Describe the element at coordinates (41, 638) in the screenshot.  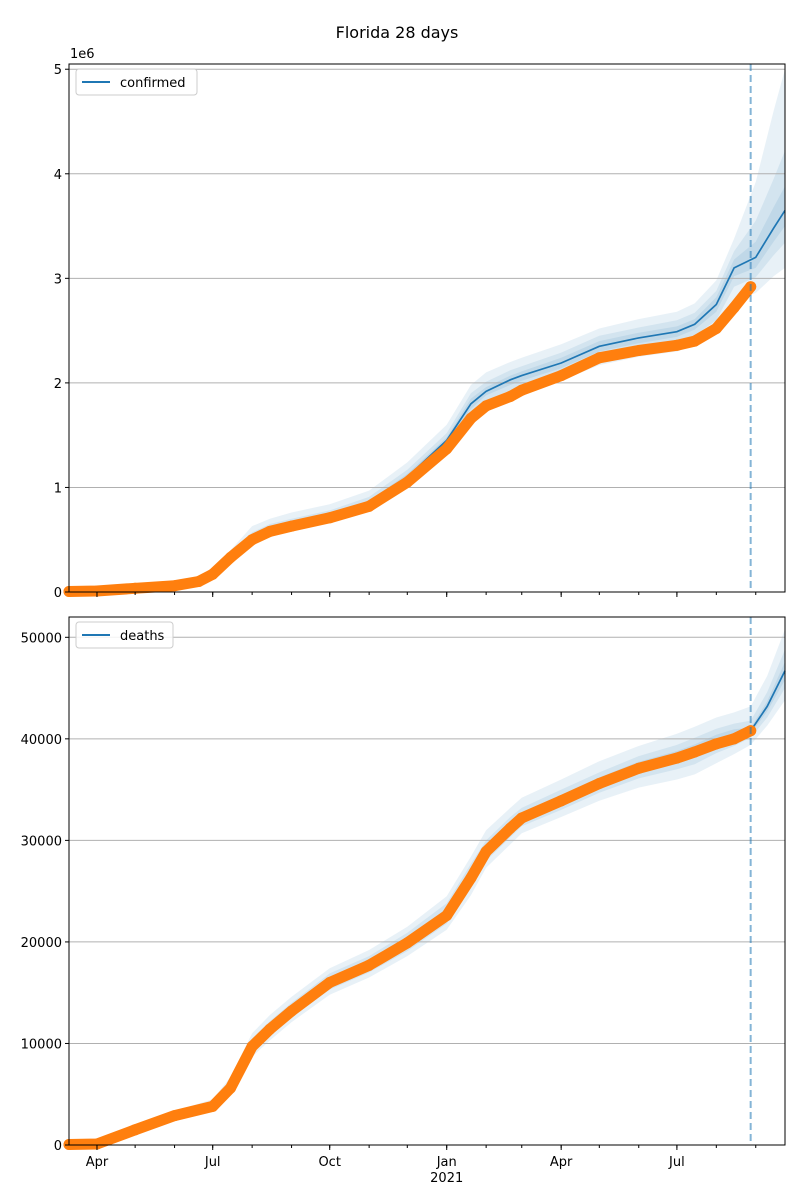
I see `y-tick-label: 50000` at that location.